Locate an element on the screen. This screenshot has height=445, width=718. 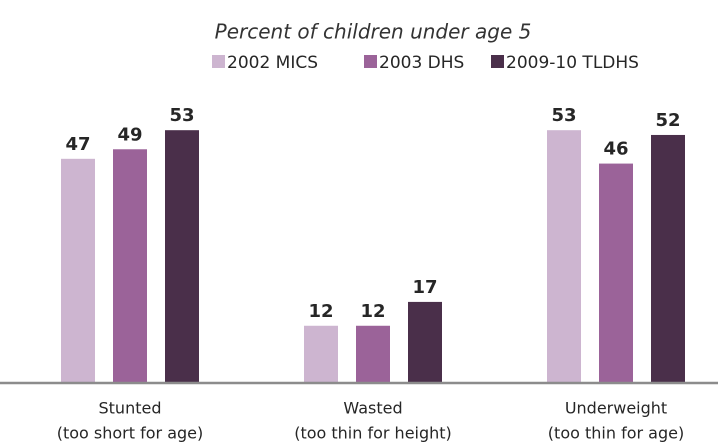
x-tick-label: Underweight is located at coordinates (616, 408).